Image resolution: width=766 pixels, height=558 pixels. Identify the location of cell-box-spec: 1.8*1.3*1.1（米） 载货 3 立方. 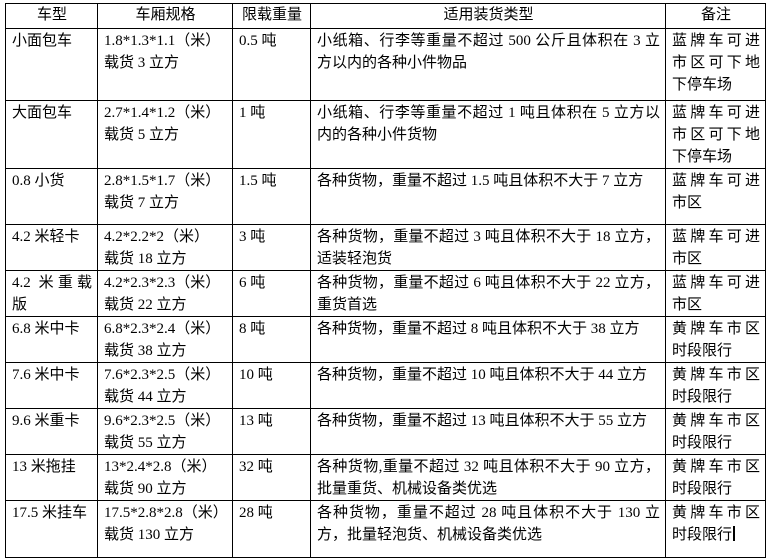
(165, 64).